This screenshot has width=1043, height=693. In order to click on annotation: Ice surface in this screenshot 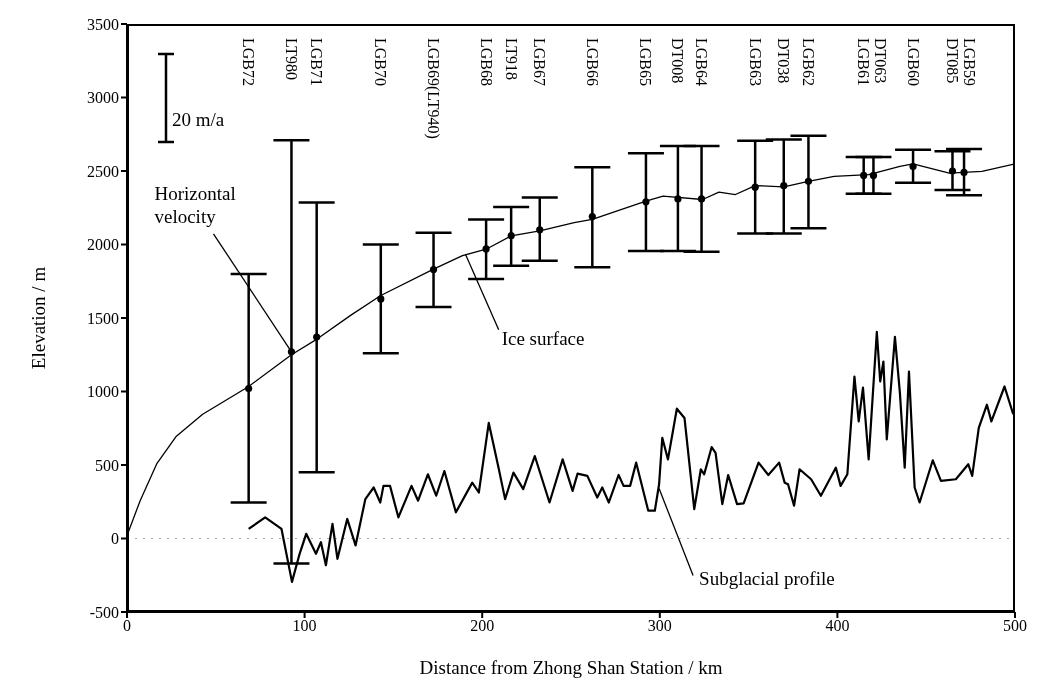, I will do `click(543, 338)`.